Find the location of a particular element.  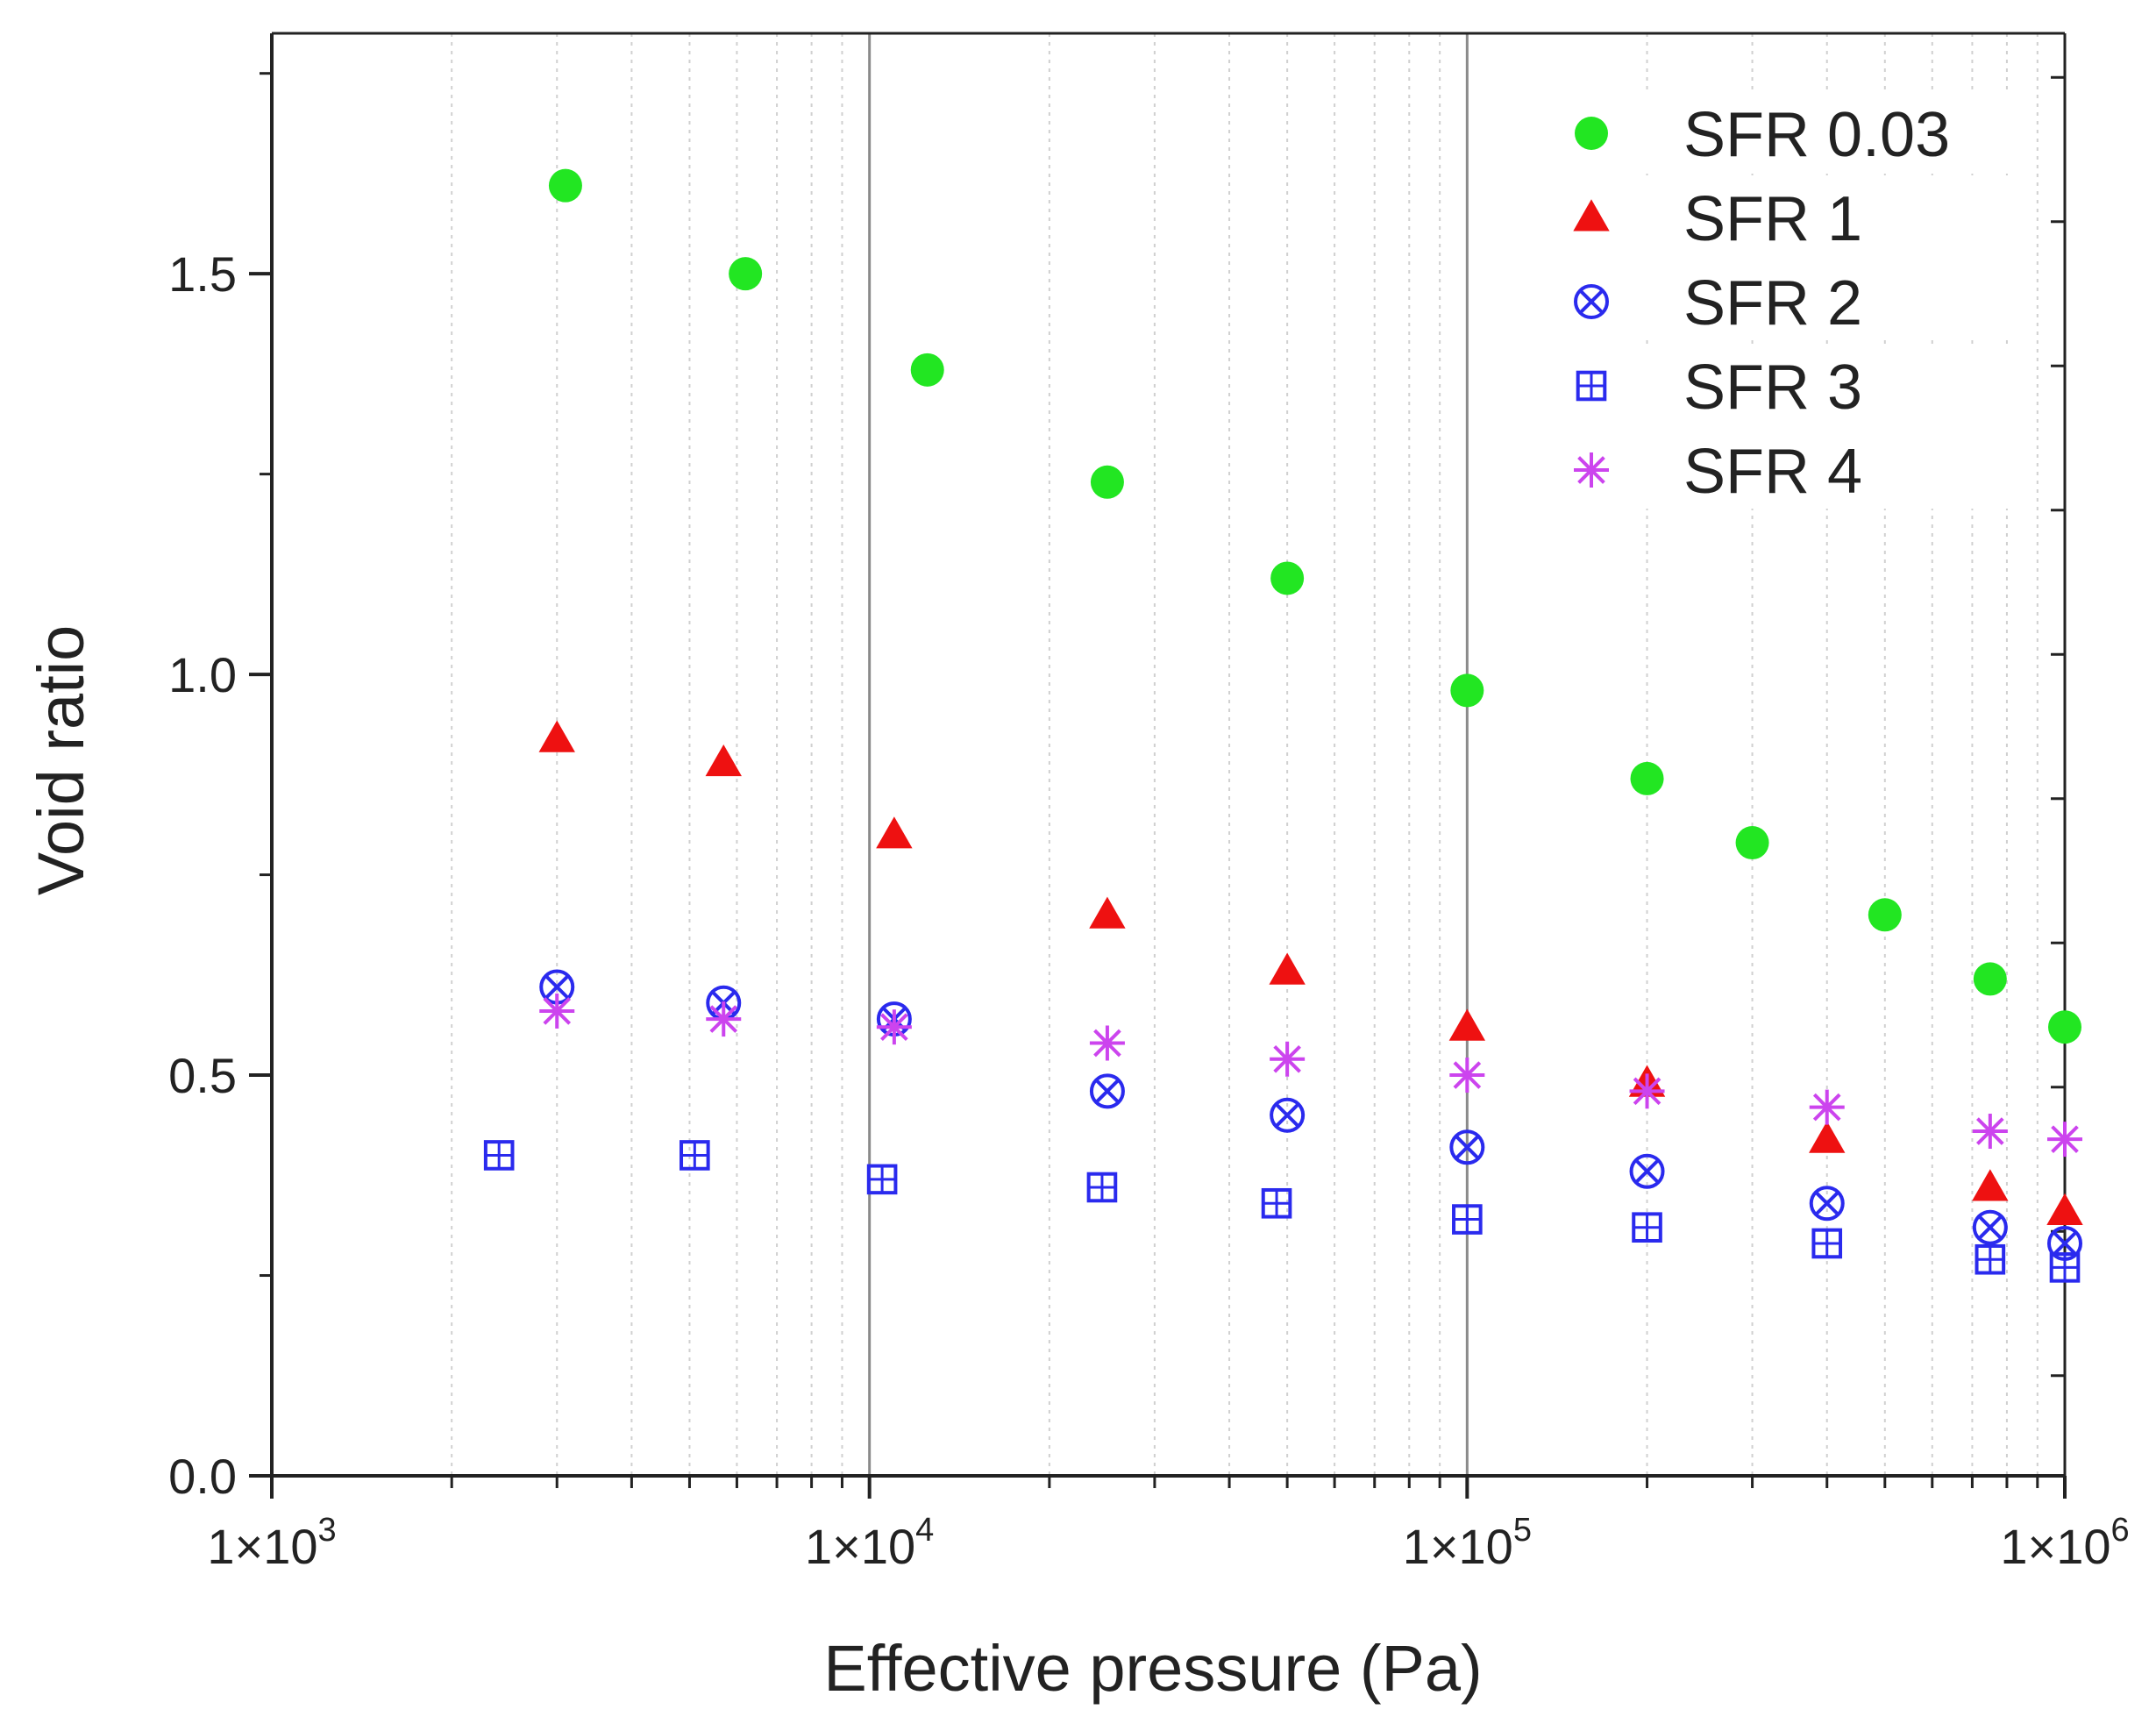

x-tick-label: 1×10⁵ is located at coordinates (1467, 1543).